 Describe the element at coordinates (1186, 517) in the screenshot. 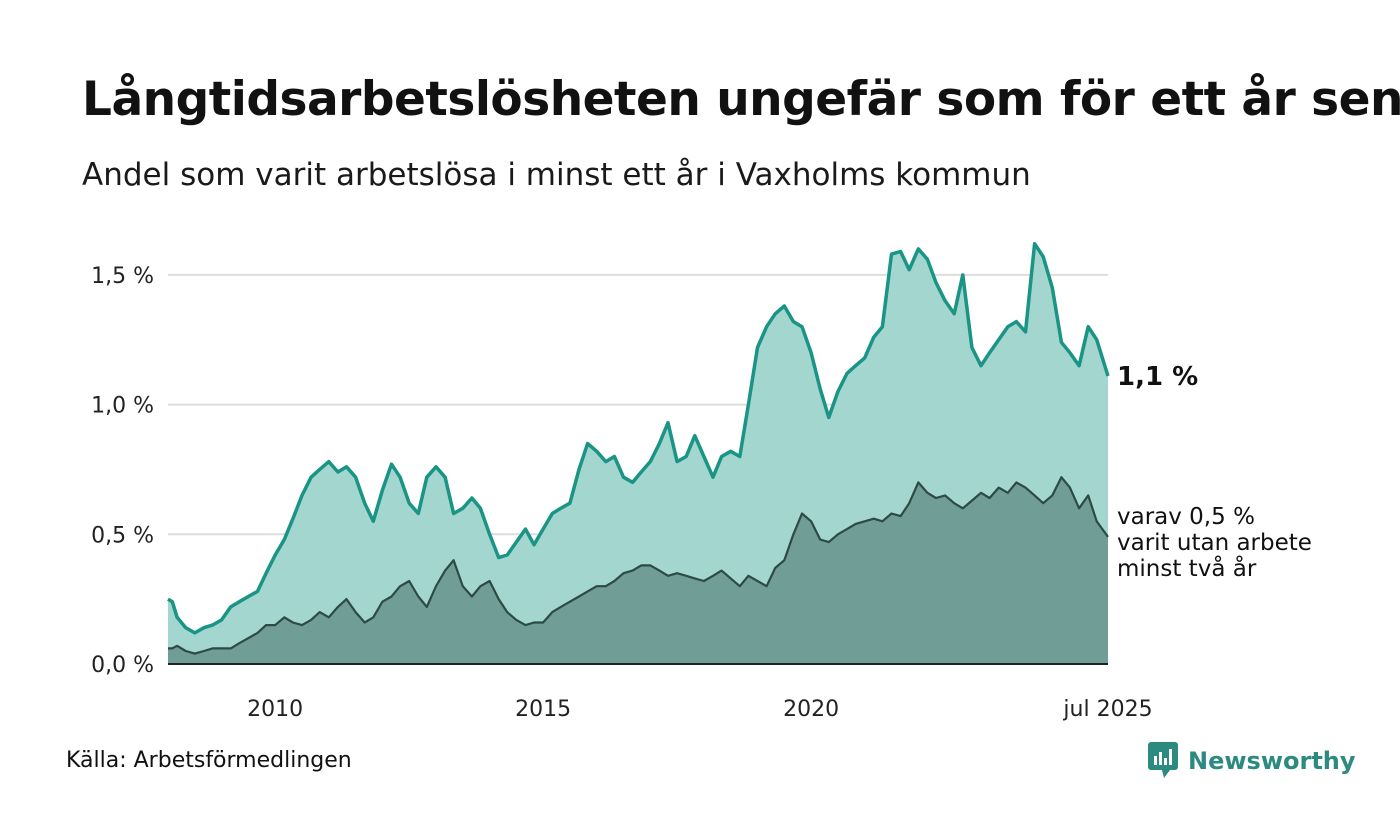

I see `lower-series-label: varav 0,5 %` at that location.